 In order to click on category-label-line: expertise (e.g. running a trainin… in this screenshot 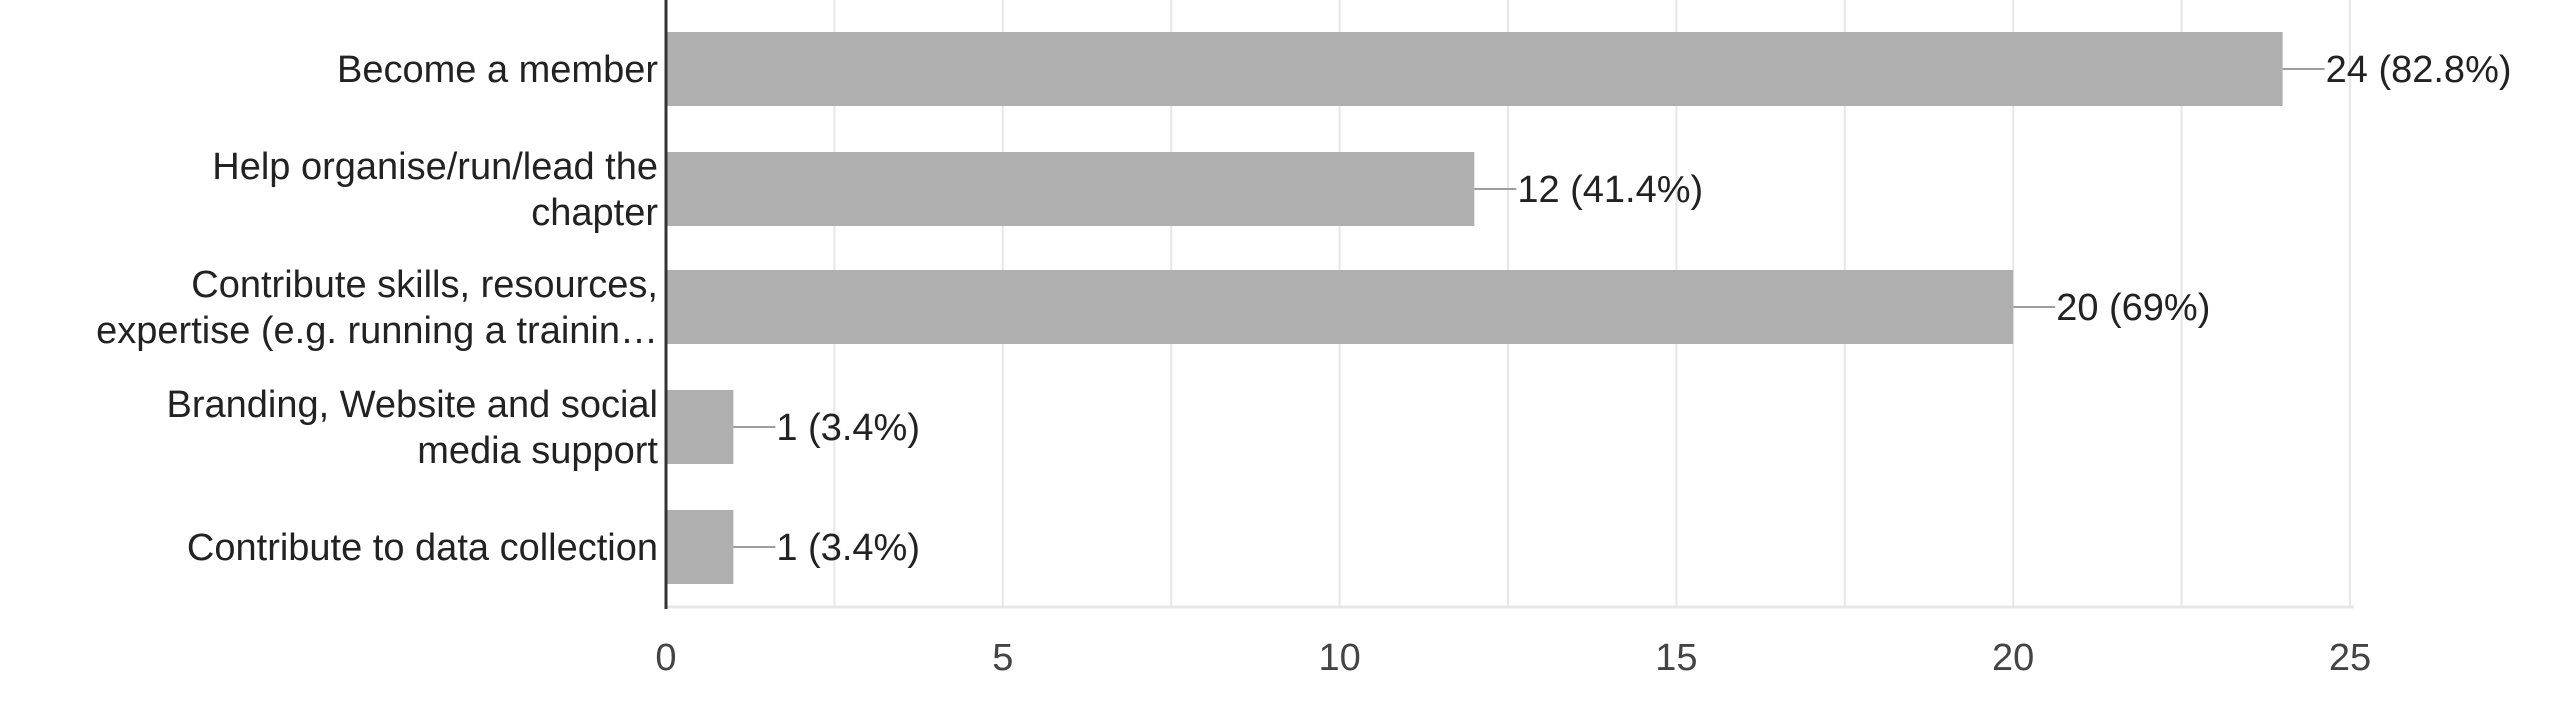, I will do `click(377, 331)`.